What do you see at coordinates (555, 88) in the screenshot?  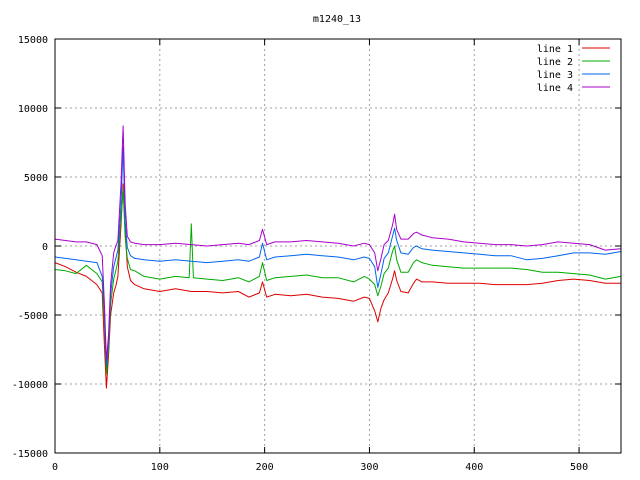 I see `legend-label: line 4` at bounding box center [555, 88].